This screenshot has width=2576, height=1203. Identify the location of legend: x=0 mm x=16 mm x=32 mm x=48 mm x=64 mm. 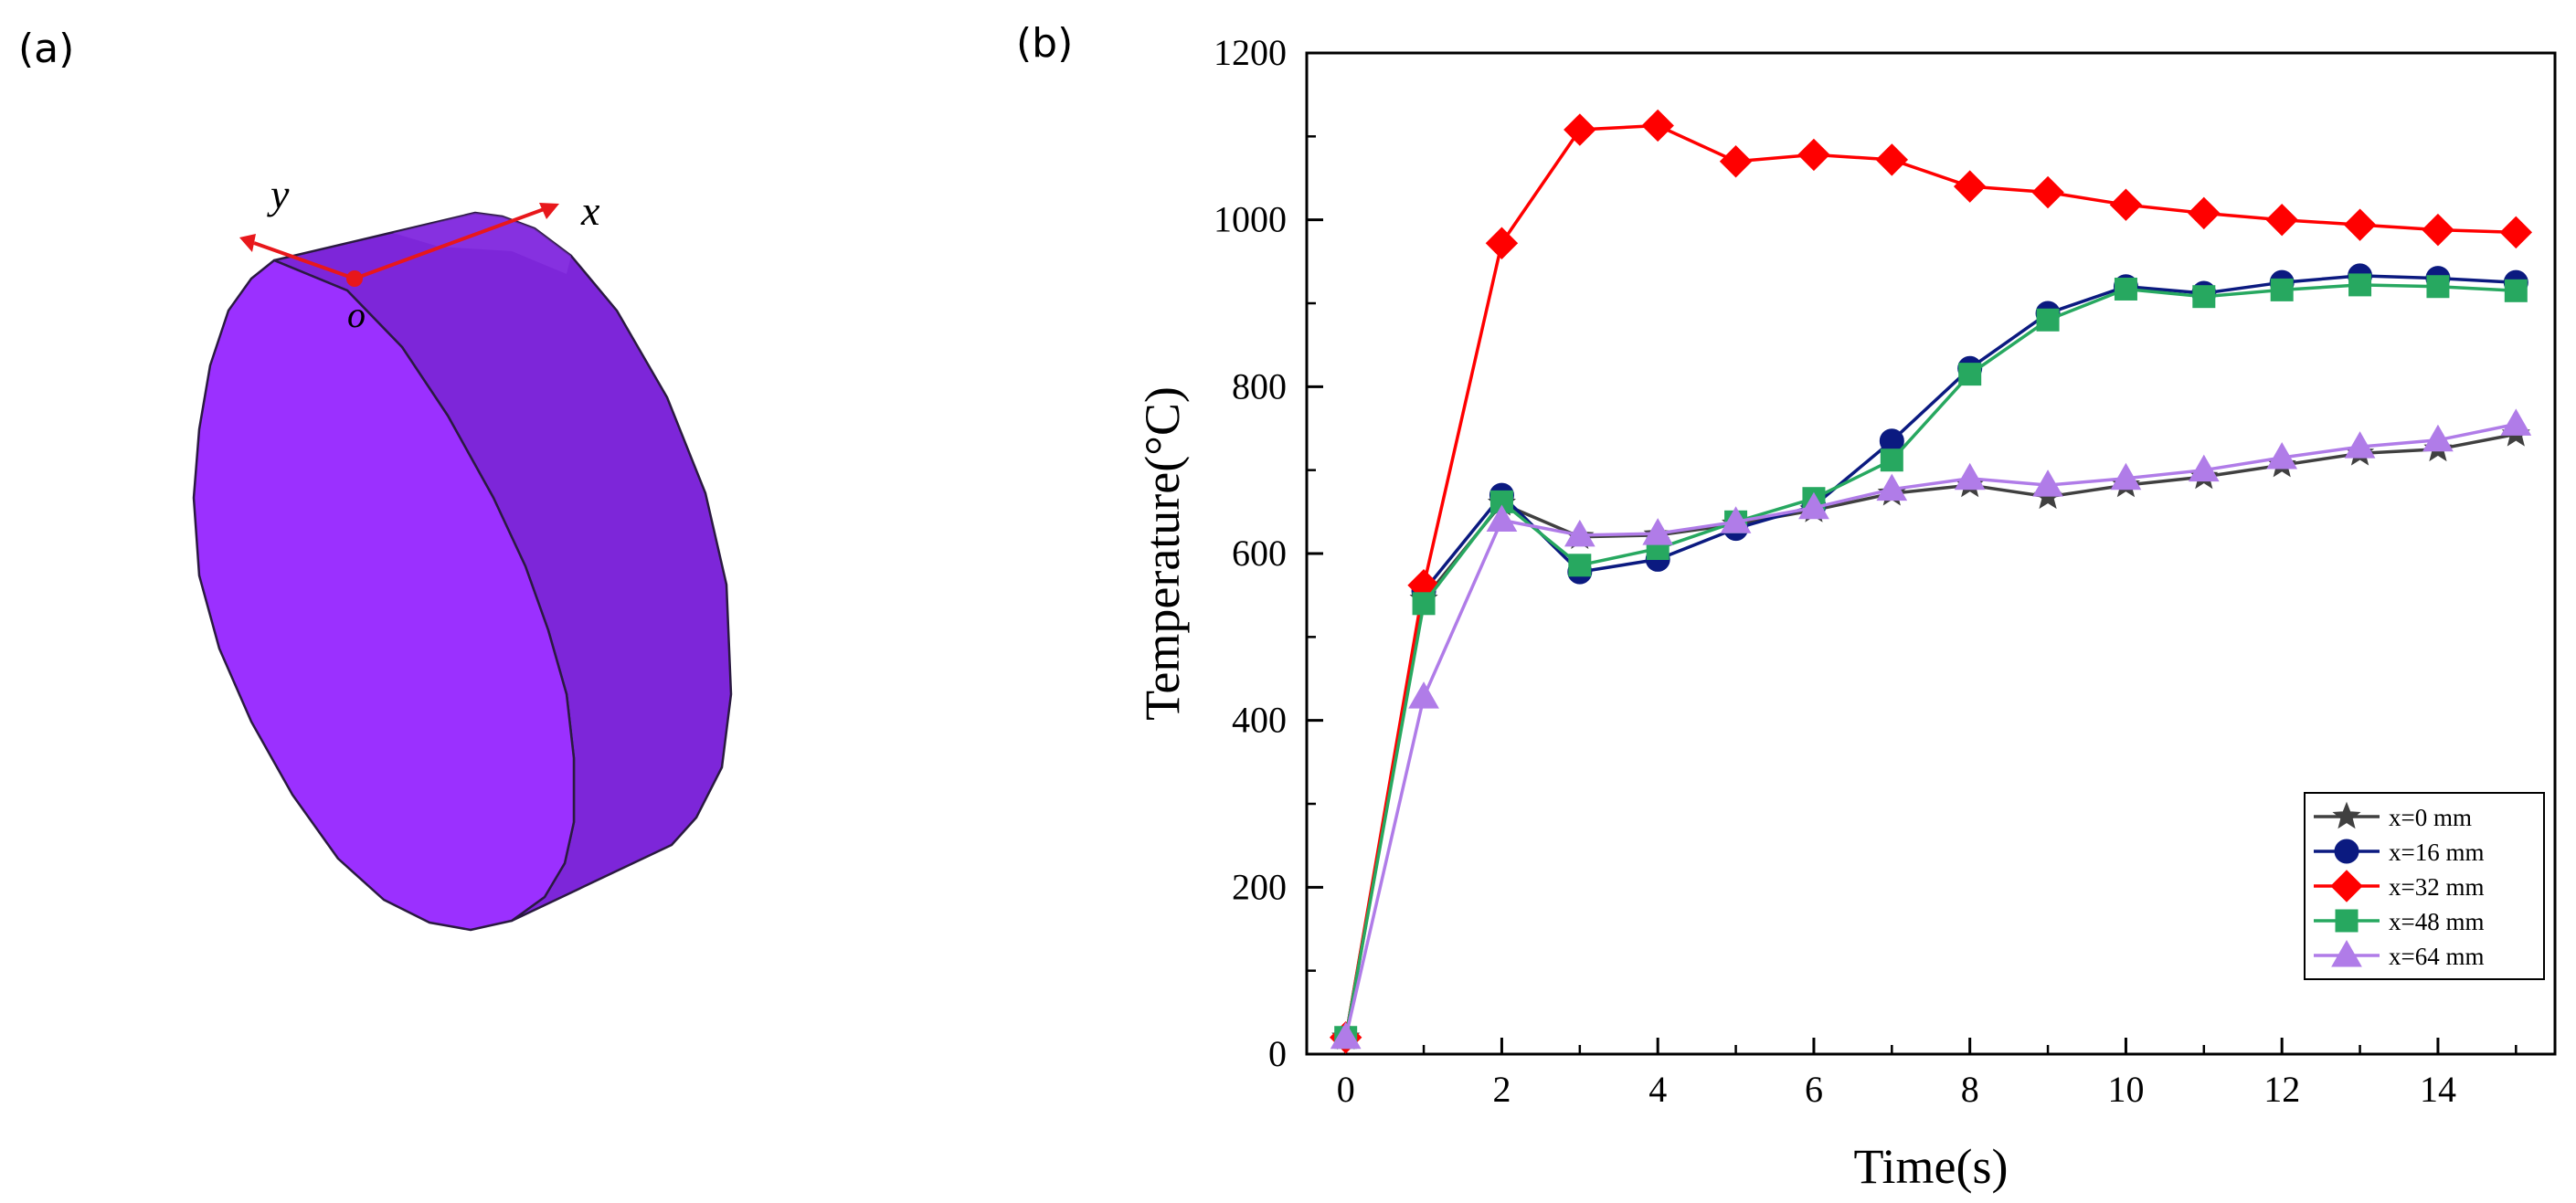
(2424, 886).